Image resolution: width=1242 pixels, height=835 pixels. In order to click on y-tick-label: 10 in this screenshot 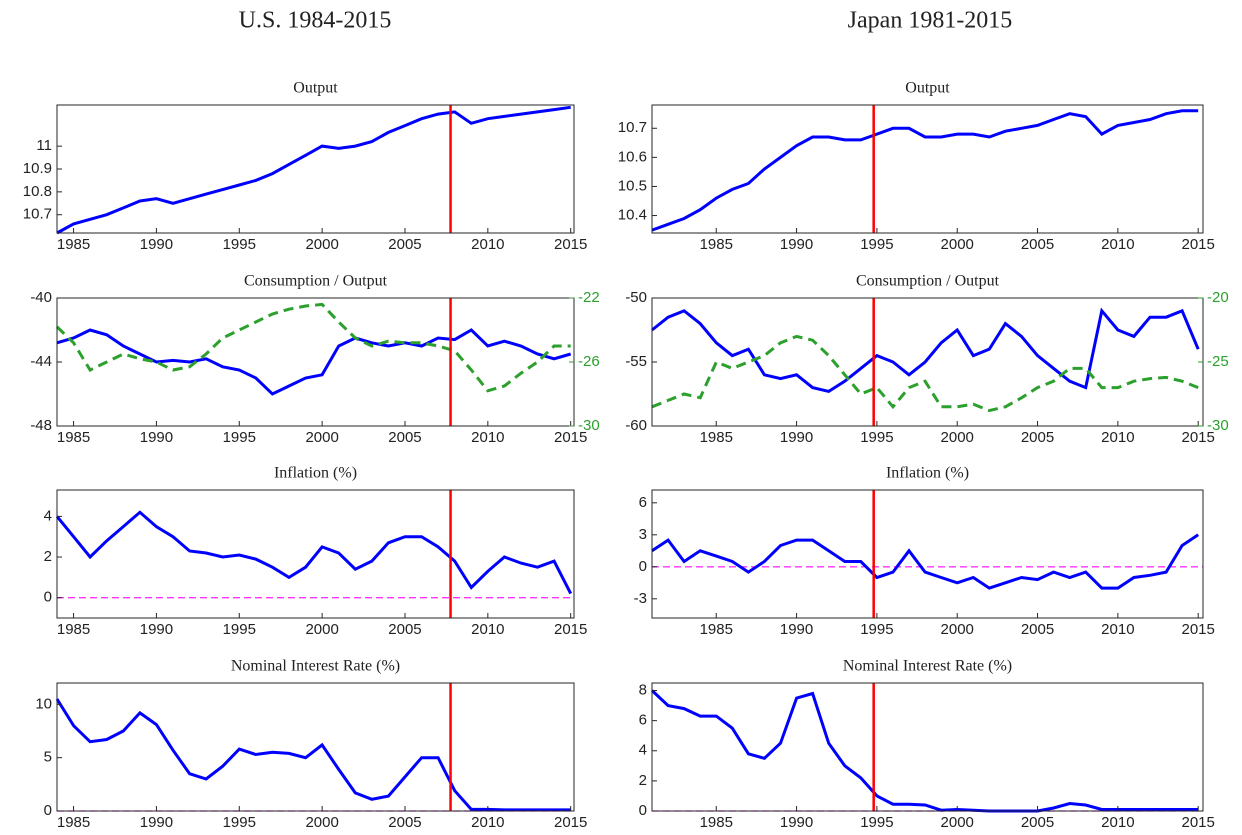, I will do `click(43, 703)`.